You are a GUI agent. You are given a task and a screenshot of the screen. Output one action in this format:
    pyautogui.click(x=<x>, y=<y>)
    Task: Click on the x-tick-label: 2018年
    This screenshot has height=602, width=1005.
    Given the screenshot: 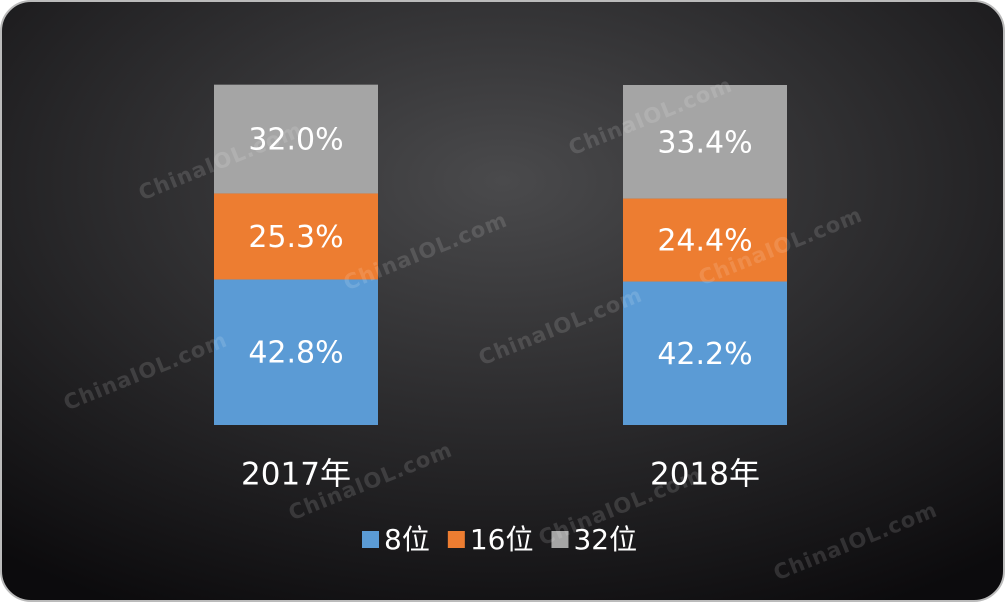 What is the action you would take?
    pyautogui.click(x=705, y=475)
    